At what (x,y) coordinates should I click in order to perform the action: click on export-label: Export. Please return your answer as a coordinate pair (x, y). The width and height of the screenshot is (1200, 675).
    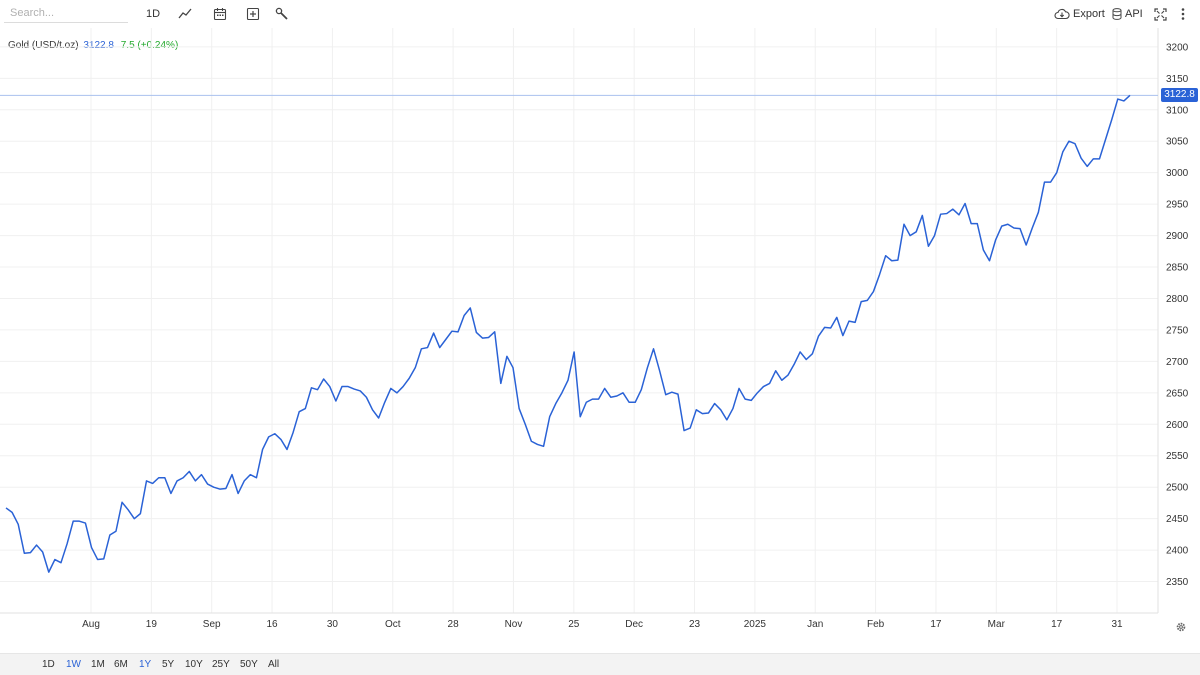
    Looking at the image, I should click on (1089, 14).